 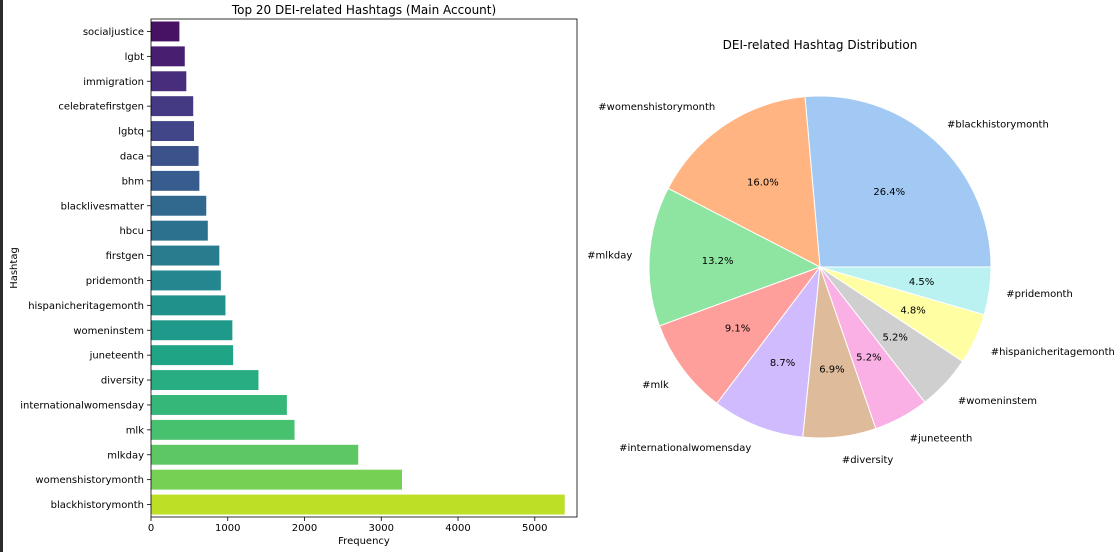 What do you see at coordinates (255, 454) in the screenshot?
I see `bar-mlkday` at bounding box center [255, 454].